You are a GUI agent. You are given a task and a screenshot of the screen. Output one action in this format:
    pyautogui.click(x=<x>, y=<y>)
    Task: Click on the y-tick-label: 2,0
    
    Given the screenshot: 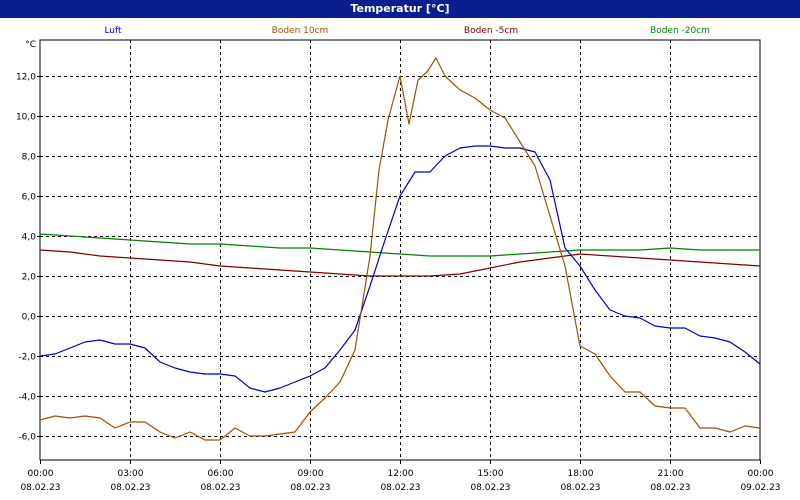 What is the action you would take?
    pyautogui.click(x=29, y=278)
    